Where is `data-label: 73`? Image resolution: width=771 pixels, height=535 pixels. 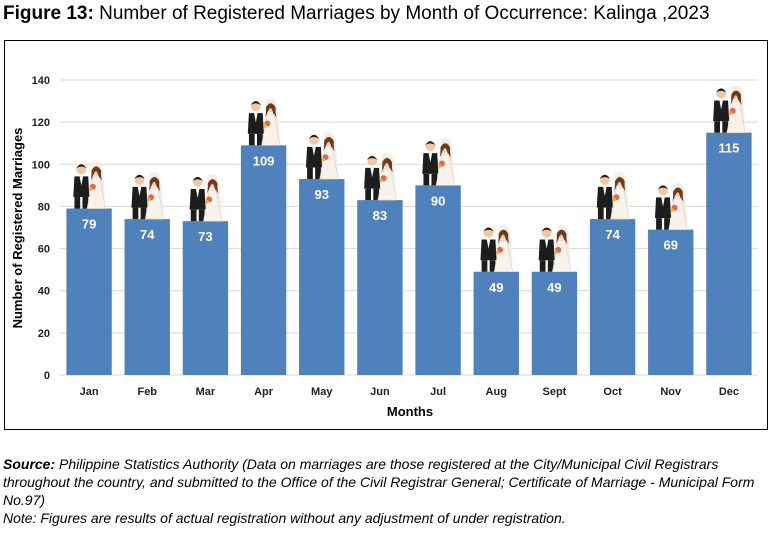
data-label: 73 is located at coordinates (205, 236).